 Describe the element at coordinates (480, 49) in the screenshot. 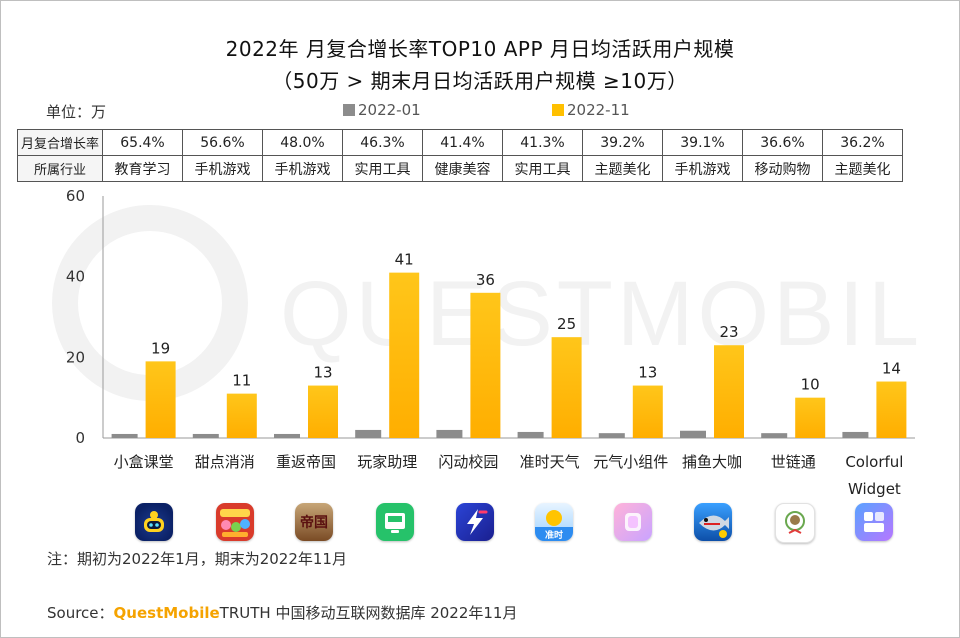

I see `chart-title: 2022年 月复合增长率TOP10 APP 月日均活跃用户规模` at that location.